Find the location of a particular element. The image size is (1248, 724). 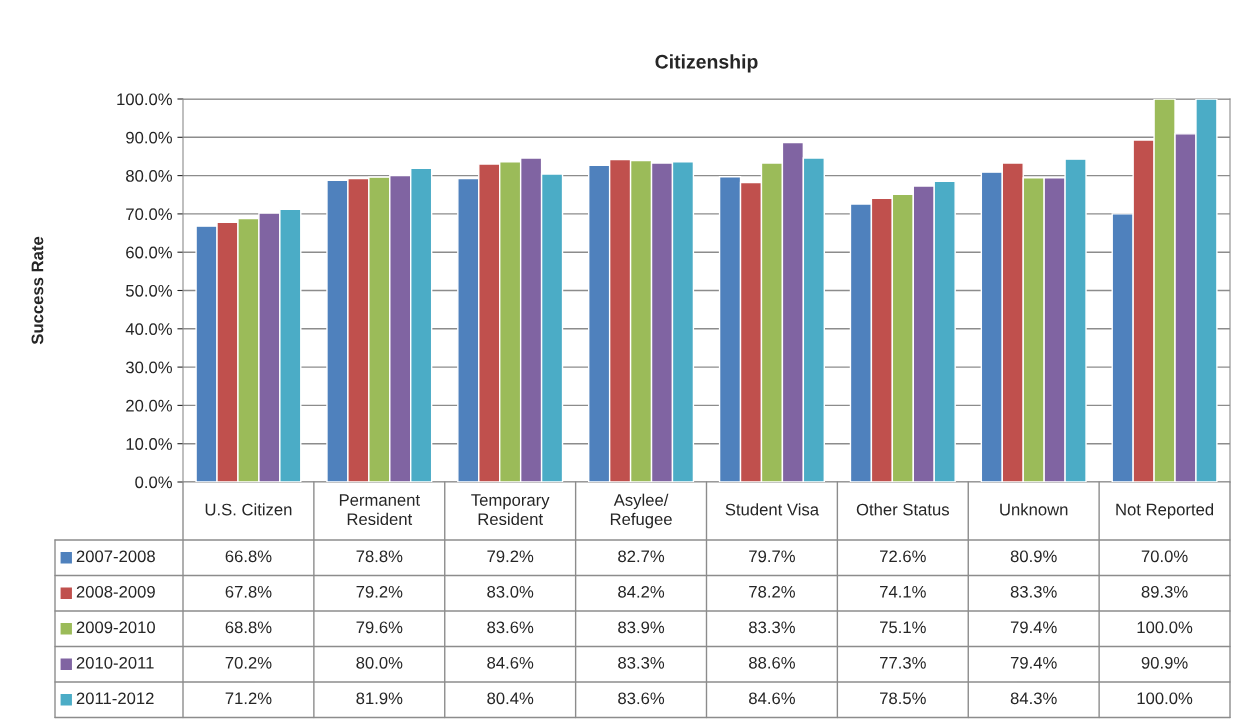

data-label: 78.8% is located at coordinates (379, 556).